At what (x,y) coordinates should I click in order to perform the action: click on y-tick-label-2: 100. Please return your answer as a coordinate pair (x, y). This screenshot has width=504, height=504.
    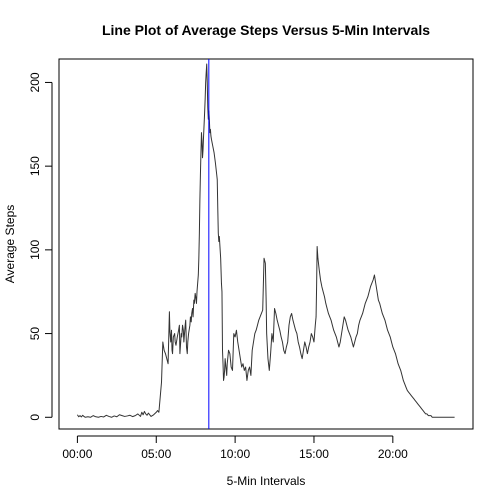
    Looking at the image, I should click on (35, 250).